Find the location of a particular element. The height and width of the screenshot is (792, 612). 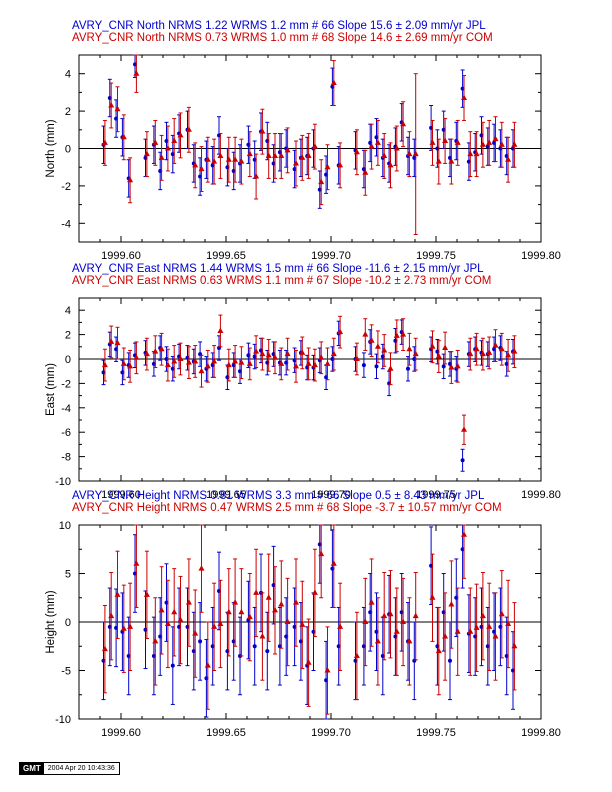

height-x-tick-label: 1999.70 is located at coordinates (331, 733).